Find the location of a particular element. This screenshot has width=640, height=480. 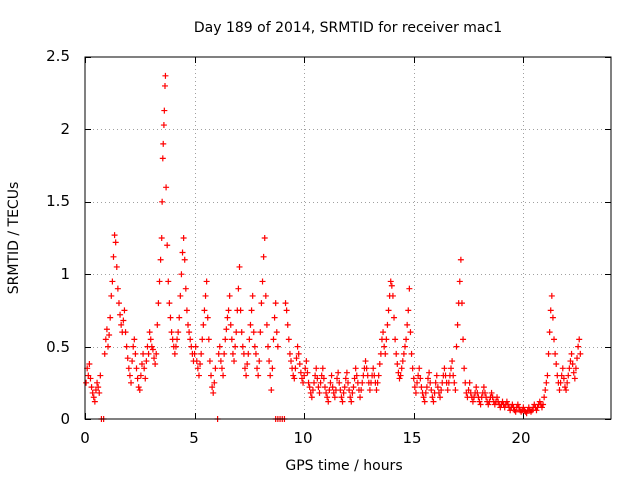

x-axis-ticks: 0 5 10 15 20 is located at coordinates (305, 438).